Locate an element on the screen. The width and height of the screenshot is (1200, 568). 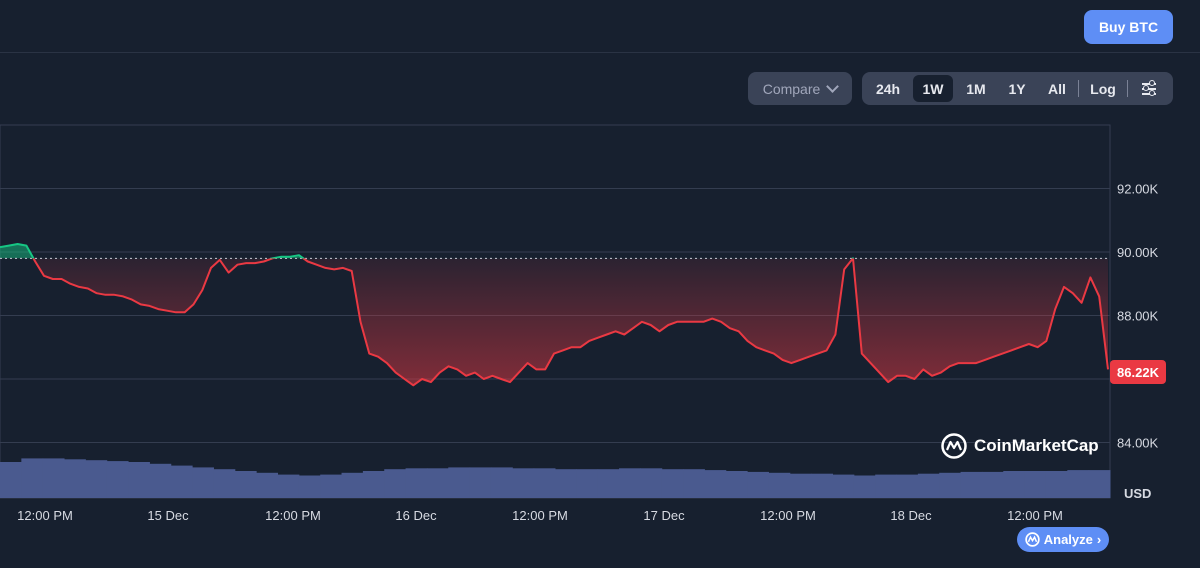
y-tick-label: 88.00K is located at coordinates (1138, 315).